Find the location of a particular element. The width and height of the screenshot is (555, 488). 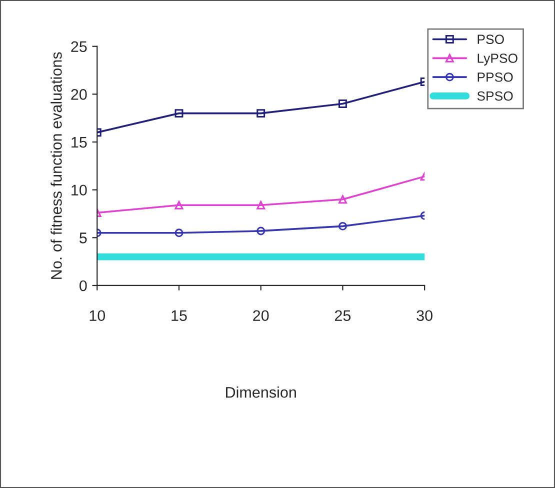

y-axis-title: No. of fitness function evaluations is located at coordinates (56, 165).